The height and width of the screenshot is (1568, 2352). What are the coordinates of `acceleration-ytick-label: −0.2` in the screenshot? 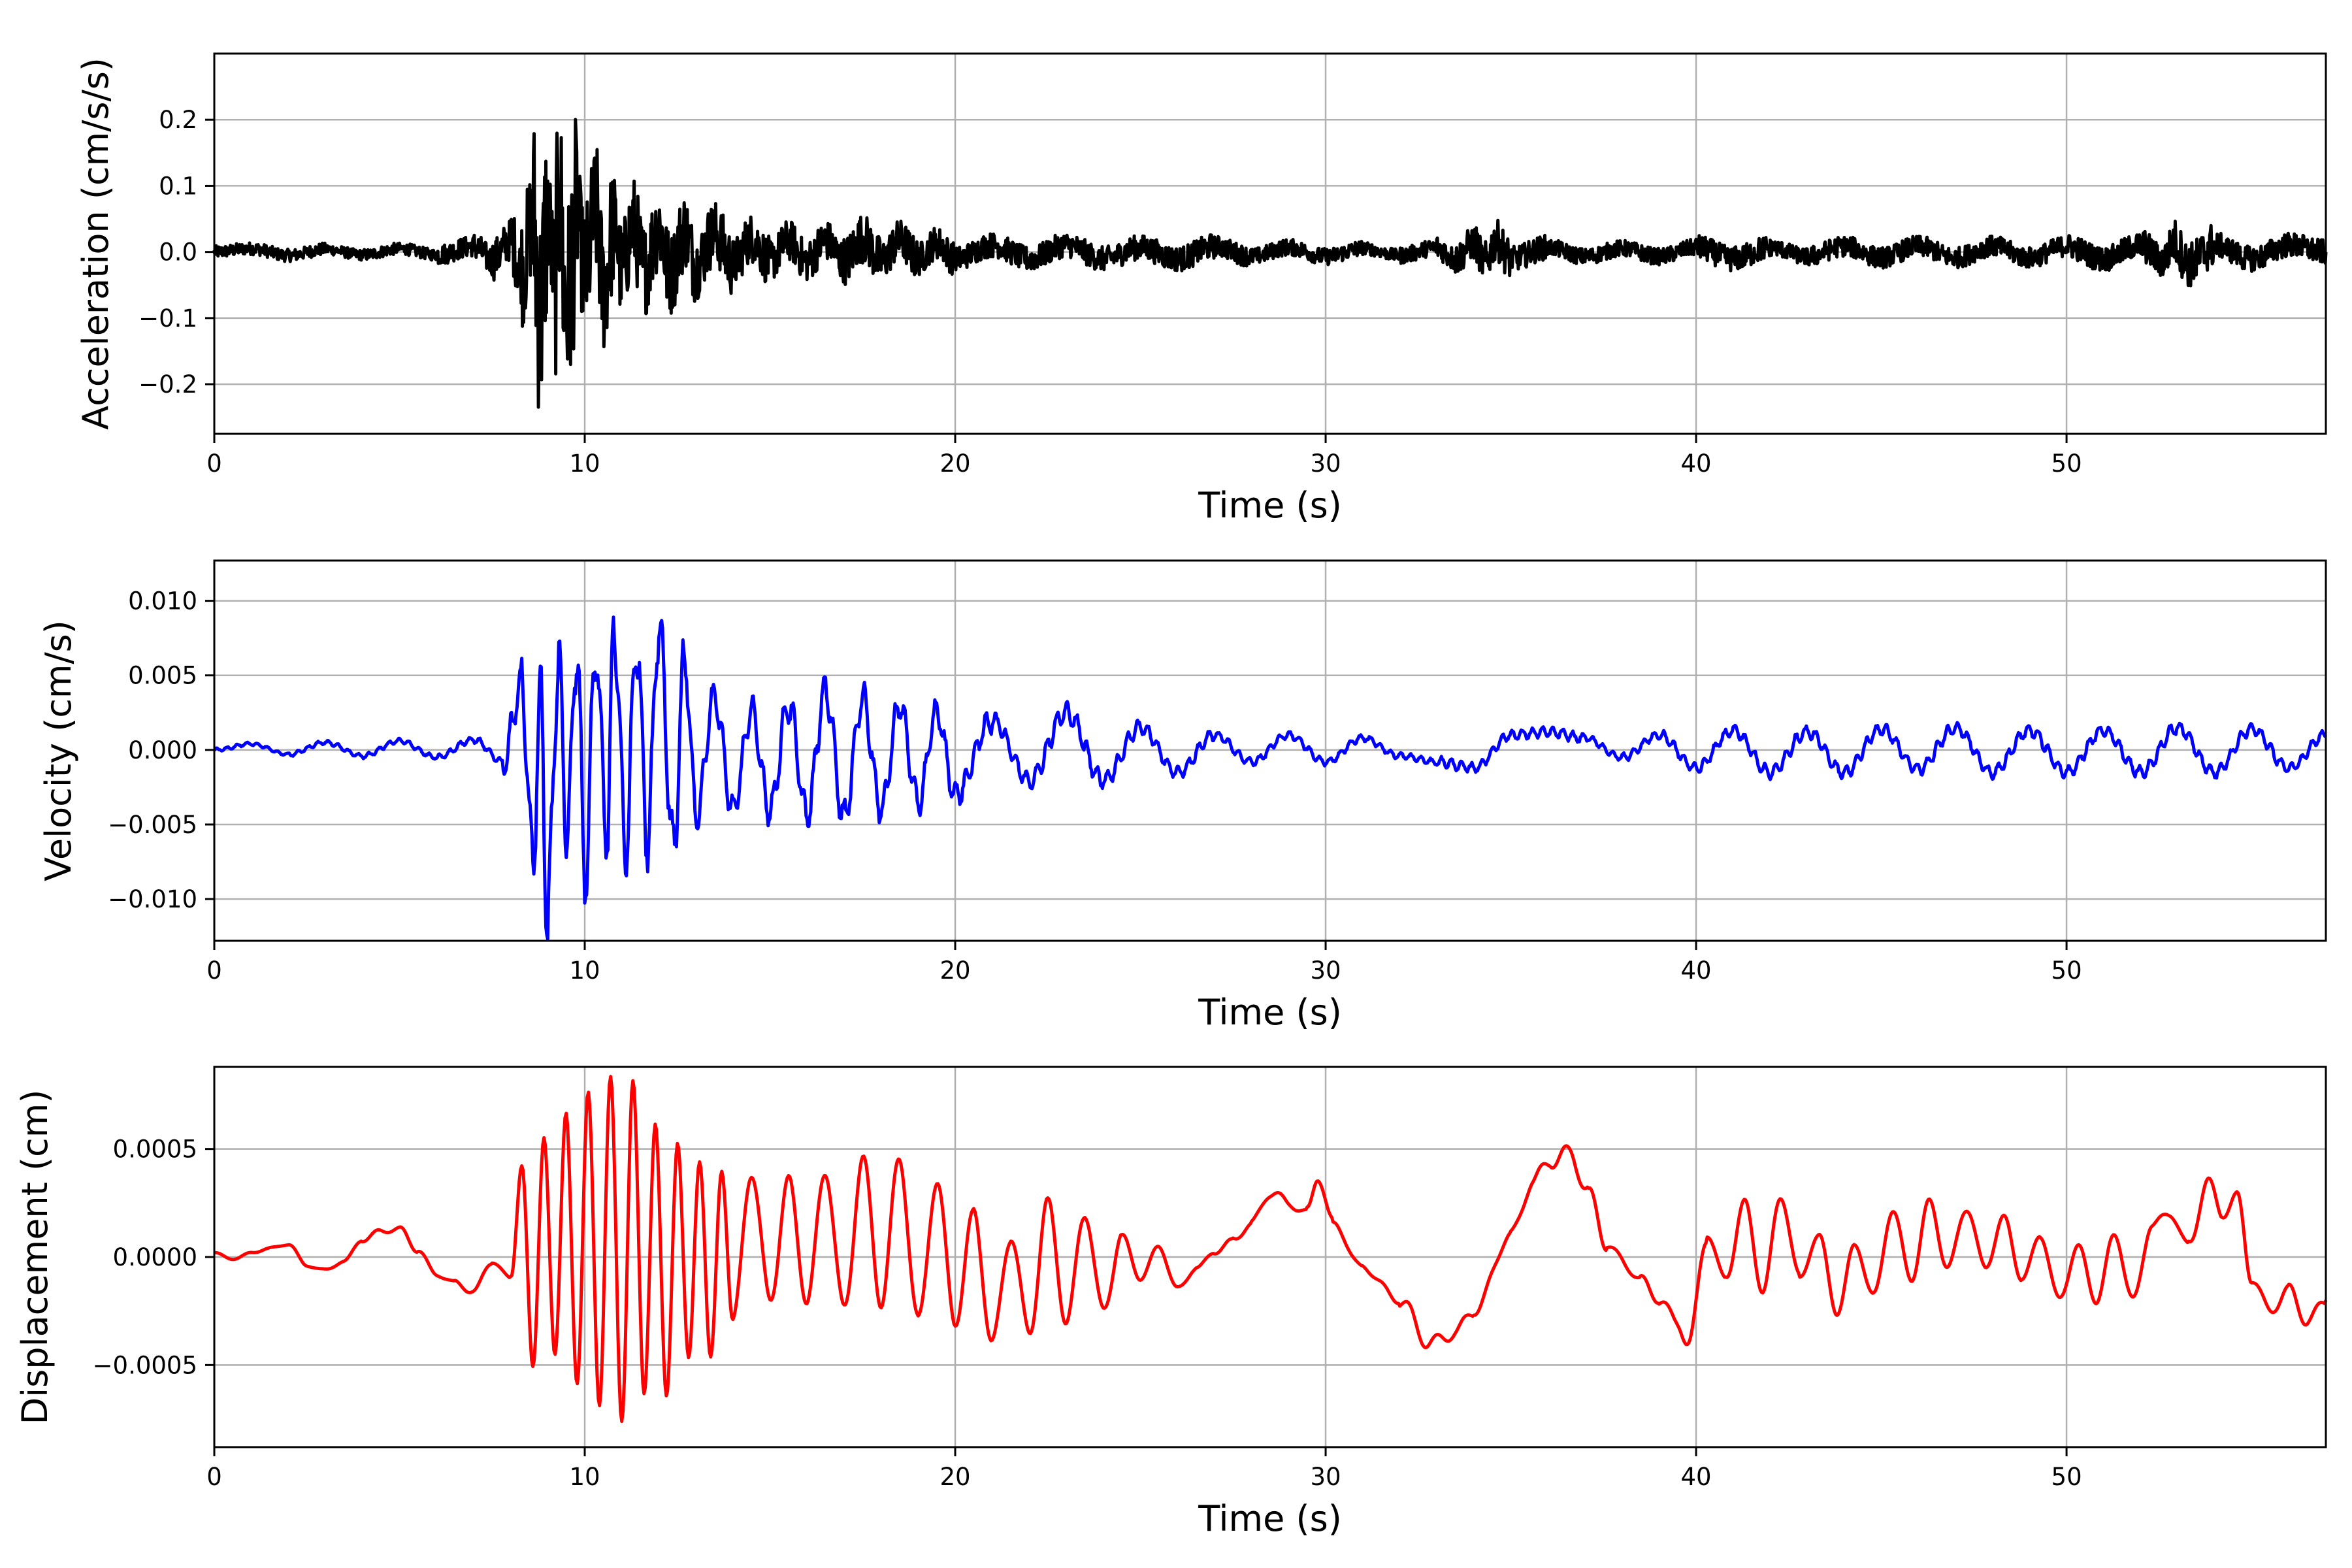 It's located at (168, 384).